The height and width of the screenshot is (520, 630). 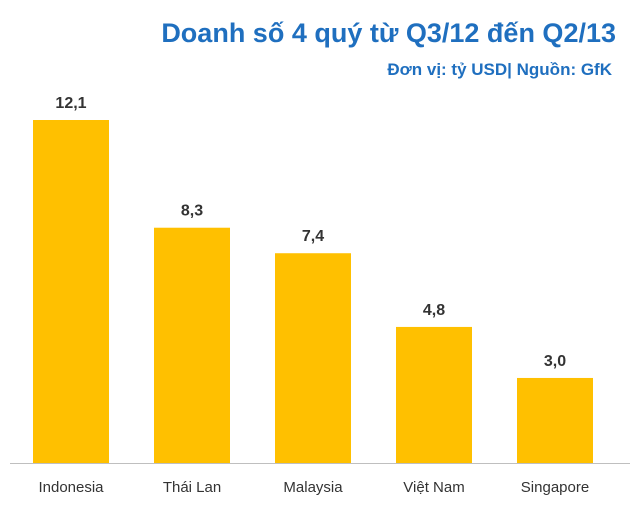 I want to click on x-tick-label-0: Indonesia, so click(x=71, y=487).